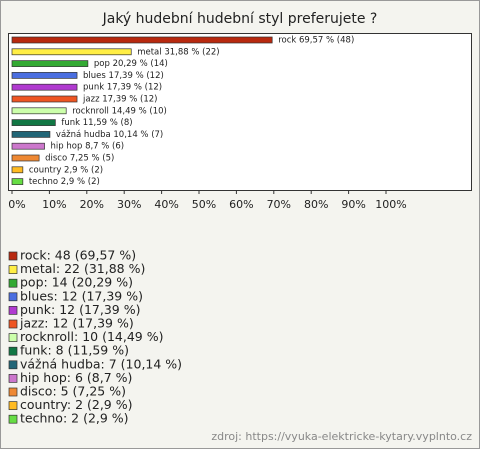 The image size is (480, 449). I want to click on legend-label: vážná hudba: 7 (10,14 %), so click(101, 363).